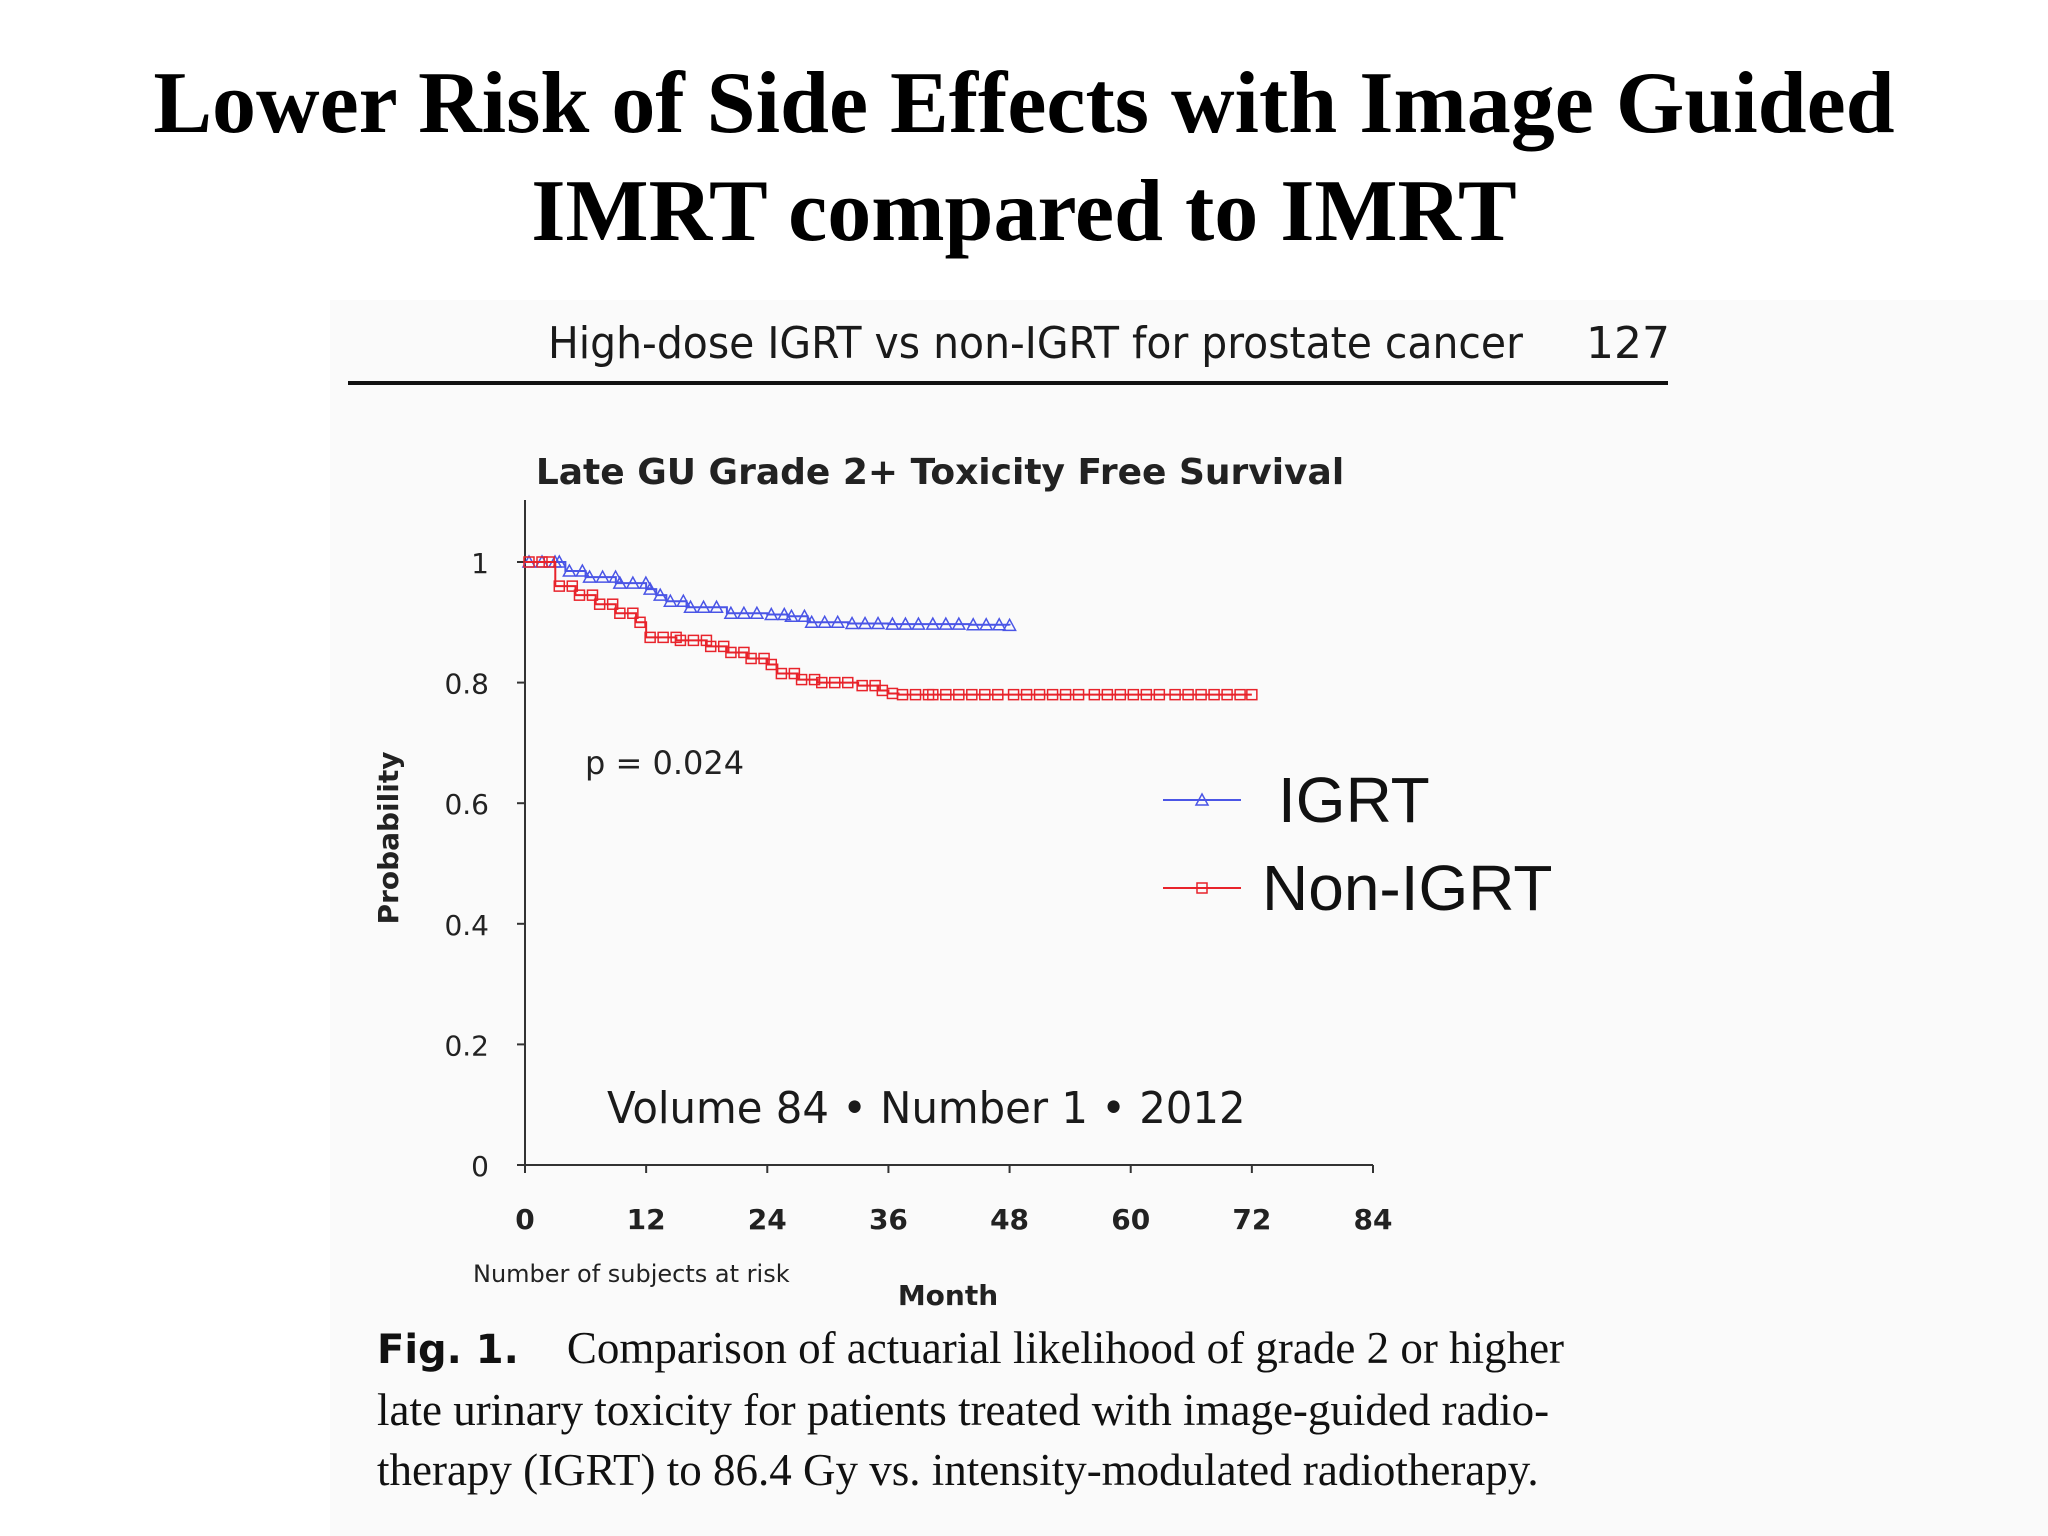 The image size is (2048, 1536). Describe the element at coordinates (480, 563) in the screenshot. I see `y-tick-label: 1` at that location.